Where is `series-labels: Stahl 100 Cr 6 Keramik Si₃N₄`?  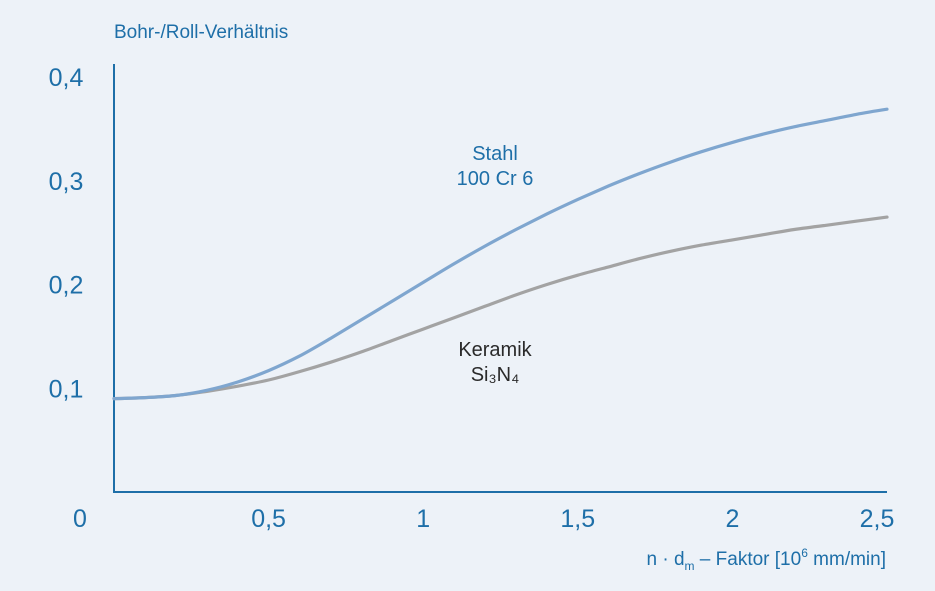
series-labels: Stahl 100 Cr 6 Keramik Si₃N₄ is located at coordinates (495, 264).